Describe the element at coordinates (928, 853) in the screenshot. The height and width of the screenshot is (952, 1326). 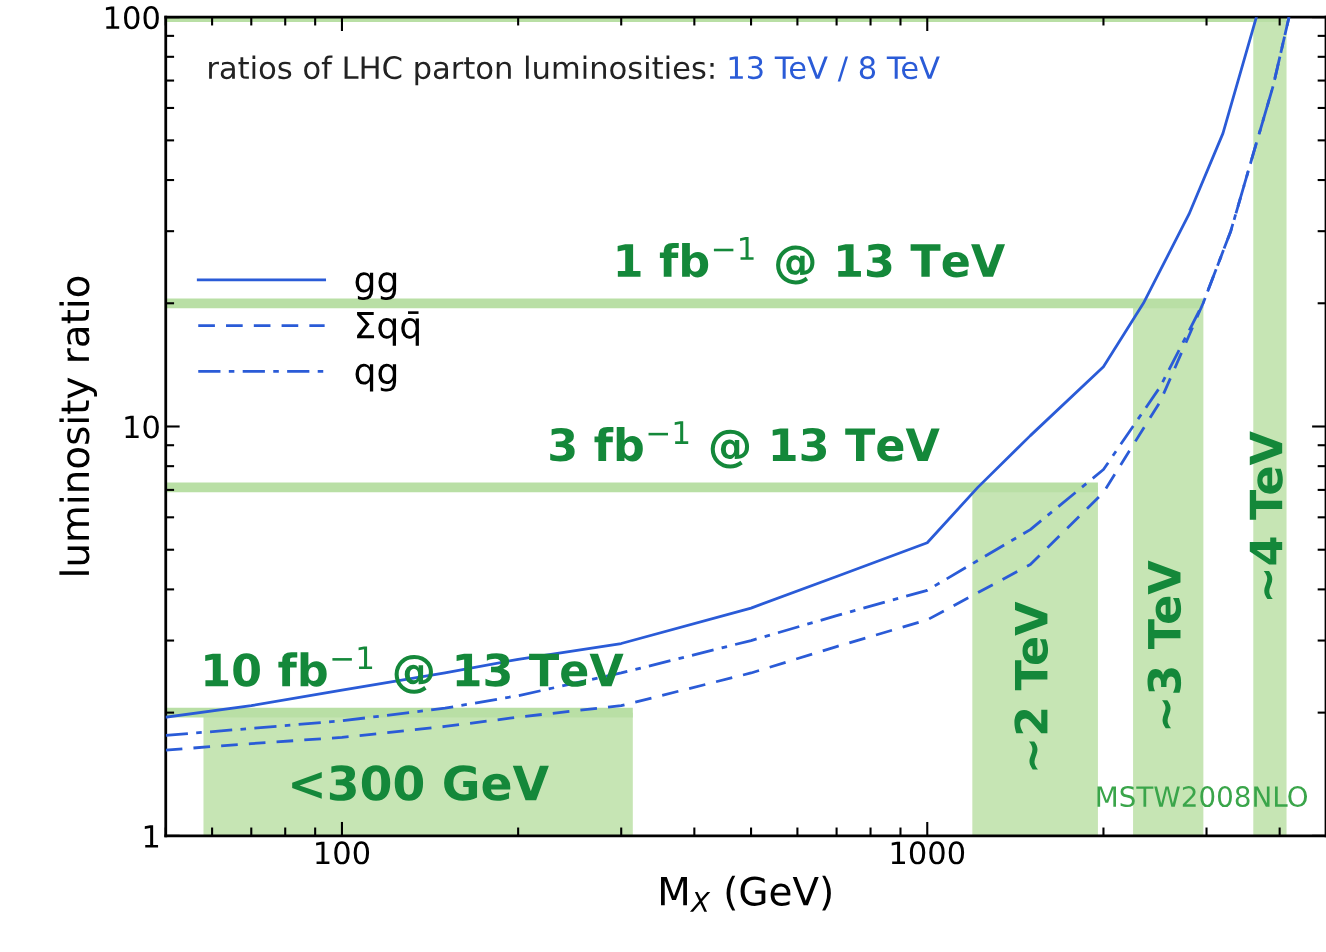
I see `x-tick-label: 1000` at that location.